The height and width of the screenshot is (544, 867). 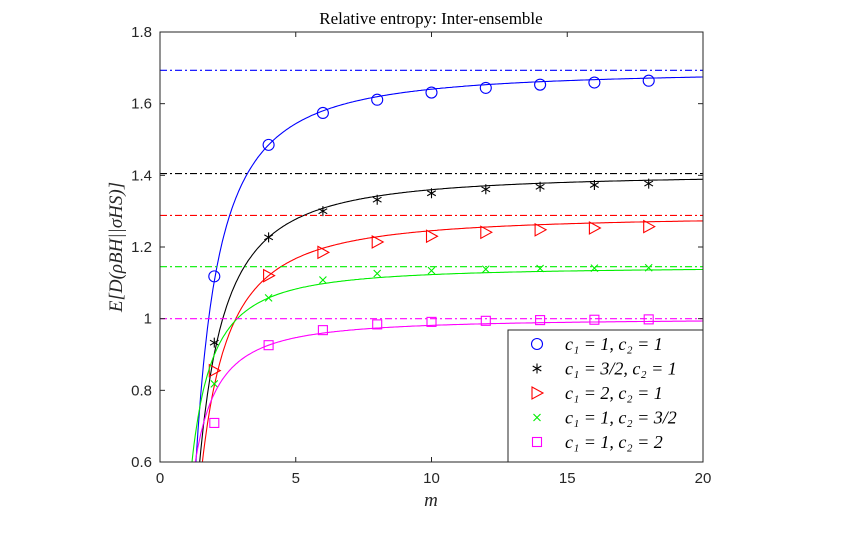 I want to click on x-tick-label-0: 0, so click(x=160, y=478).